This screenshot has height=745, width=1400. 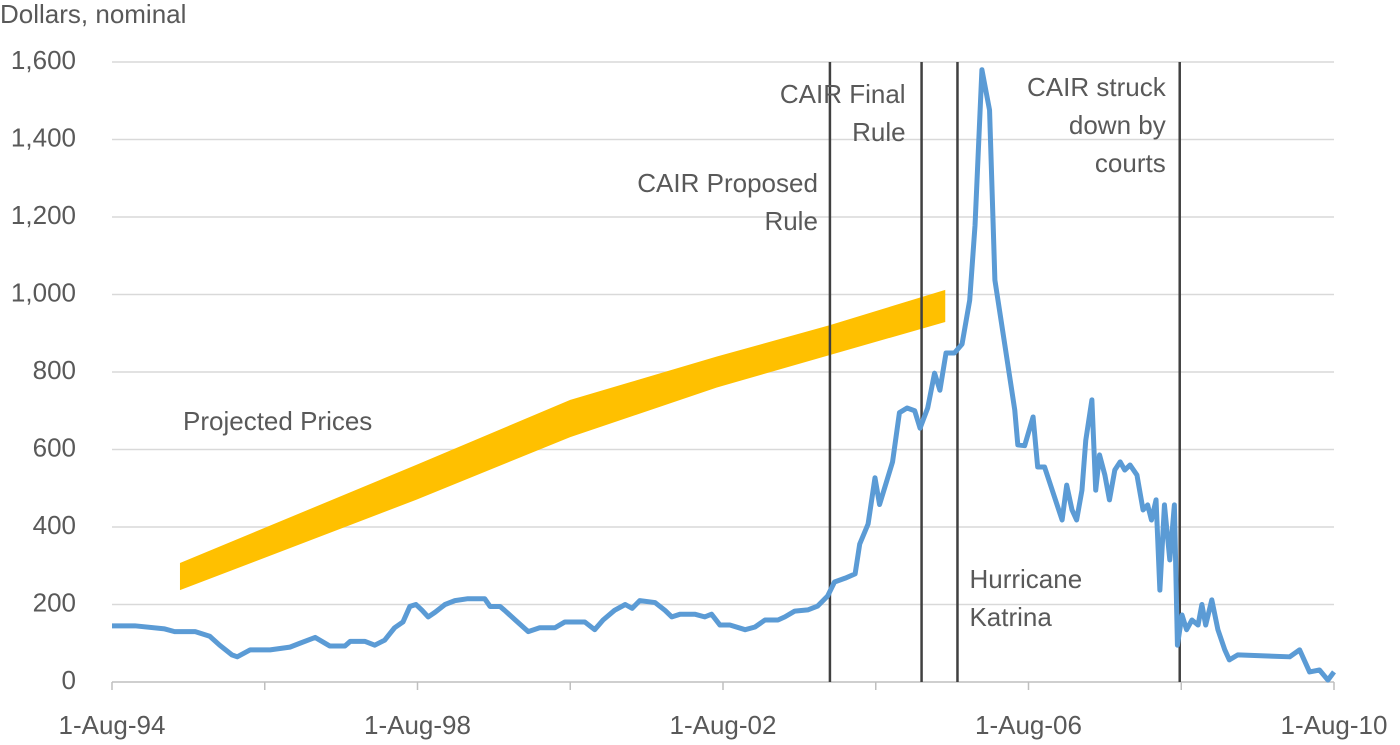 What do you see at coordinates (43, 215) in the screenshot?
I see `y-tick-label: 1,200` at bounding box center [43, 215].